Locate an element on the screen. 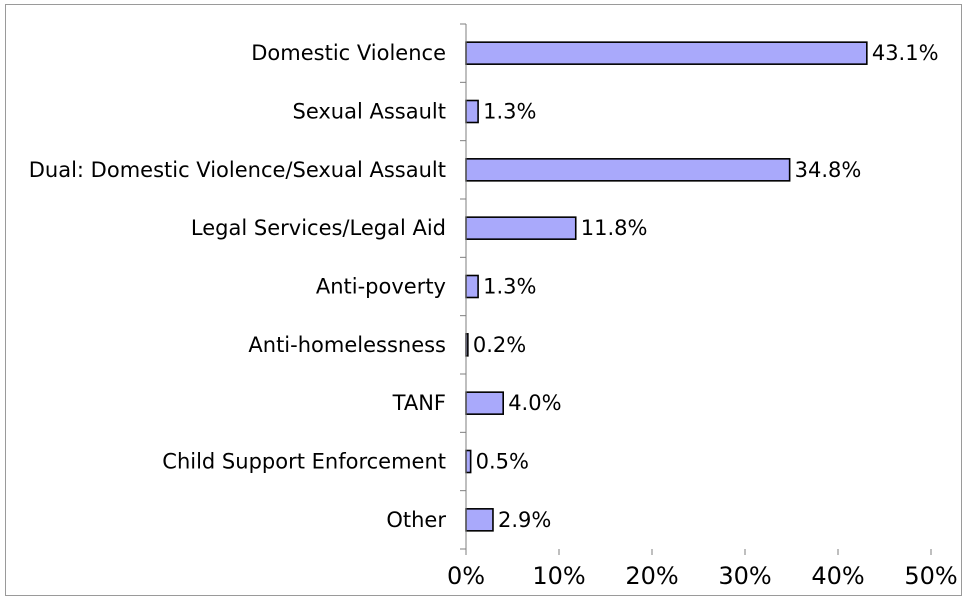  category-label: Sexual Assault is located at coordinates (370, 112).